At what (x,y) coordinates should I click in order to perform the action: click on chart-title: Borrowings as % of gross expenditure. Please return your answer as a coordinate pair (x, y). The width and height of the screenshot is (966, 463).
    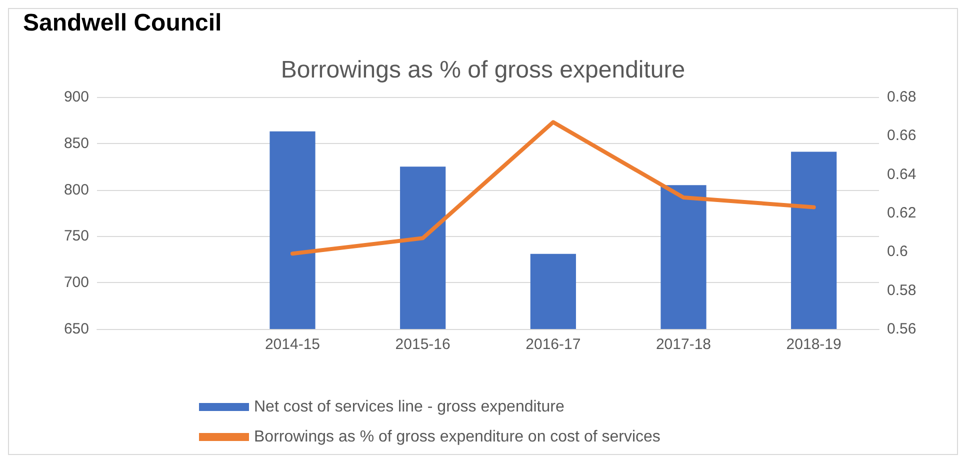
    Looking at the image, I should click on (483, 70).